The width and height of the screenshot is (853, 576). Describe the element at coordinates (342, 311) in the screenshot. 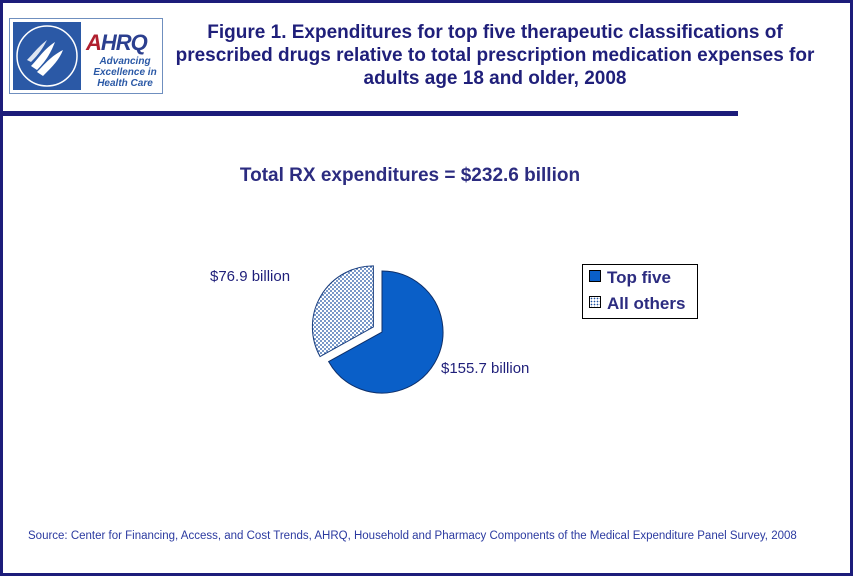

I see `pie-slice-all-others` at that location.